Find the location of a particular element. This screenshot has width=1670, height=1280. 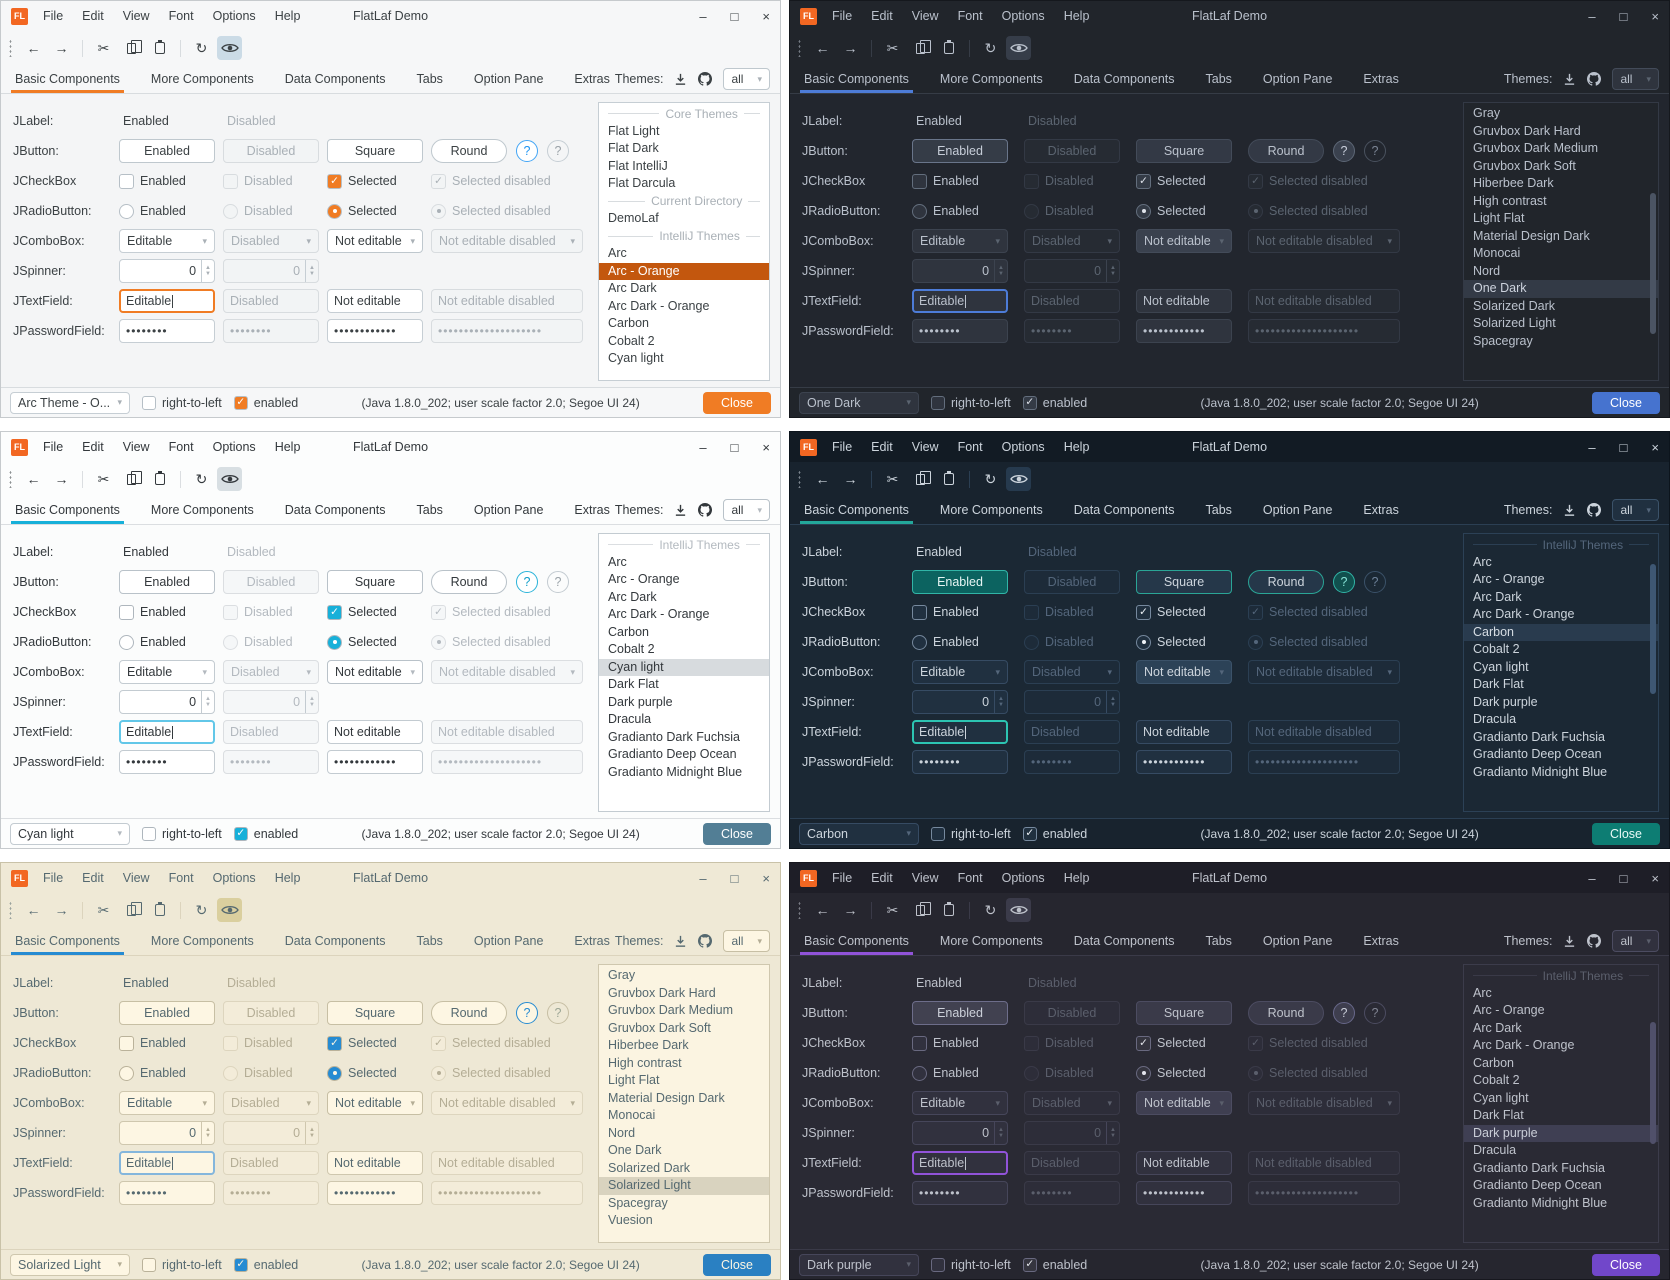

passwordfield-not-editable: •••••••••••• is located at coordinates (375, 762).